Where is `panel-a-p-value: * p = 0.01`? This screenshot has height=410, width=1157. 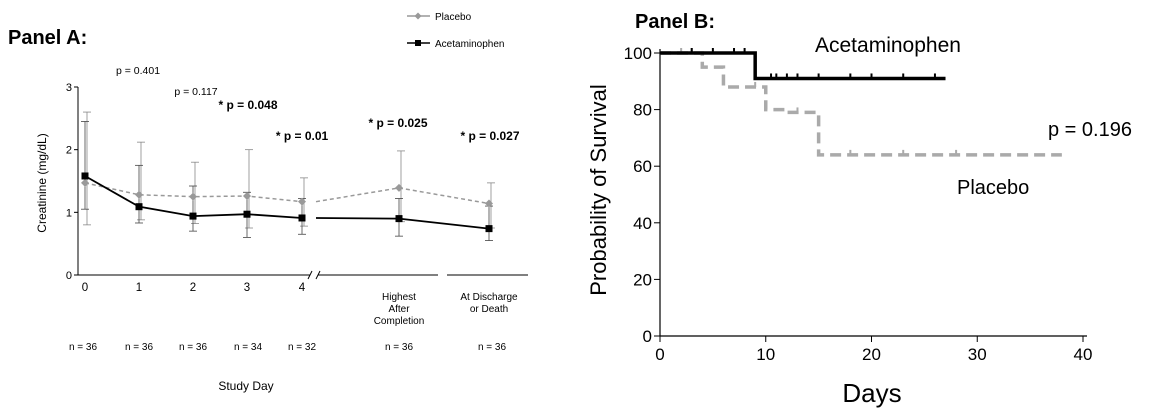 panel-a-p-value: * p = 0.01 is located at coordinates (302, 136).